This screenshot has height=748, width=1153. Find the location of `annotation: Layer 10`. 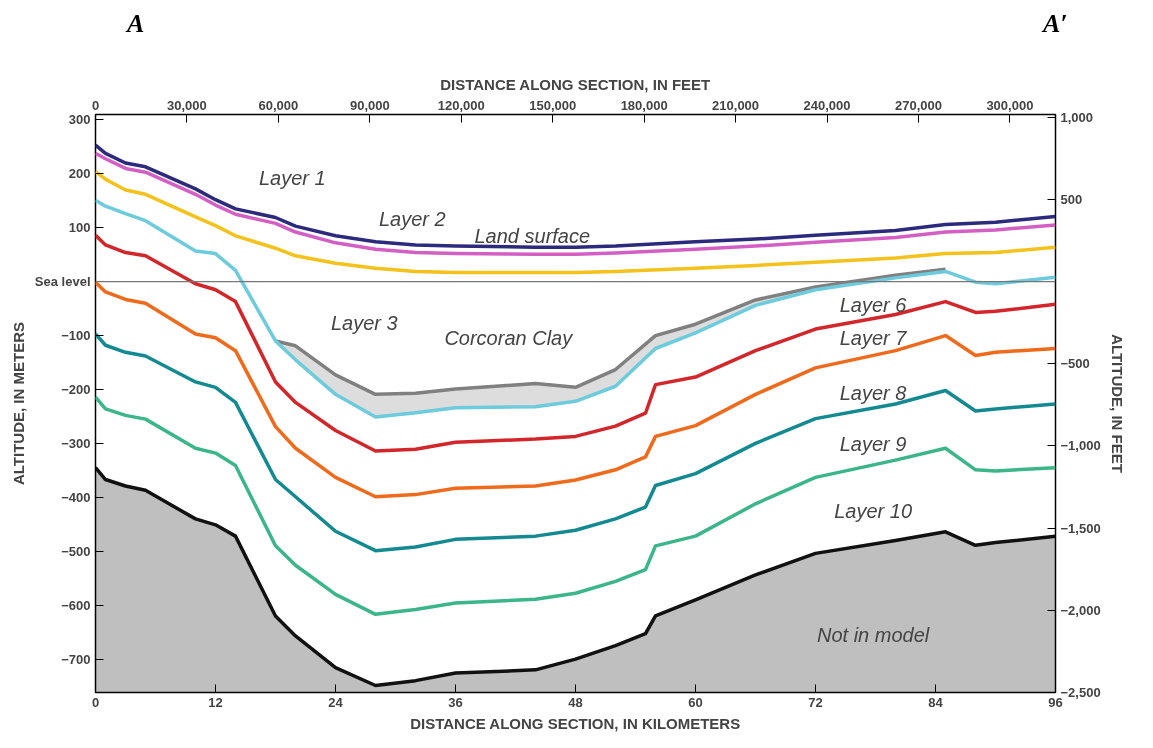

annotation: Layer 10 is located at coordinates (873, 511).